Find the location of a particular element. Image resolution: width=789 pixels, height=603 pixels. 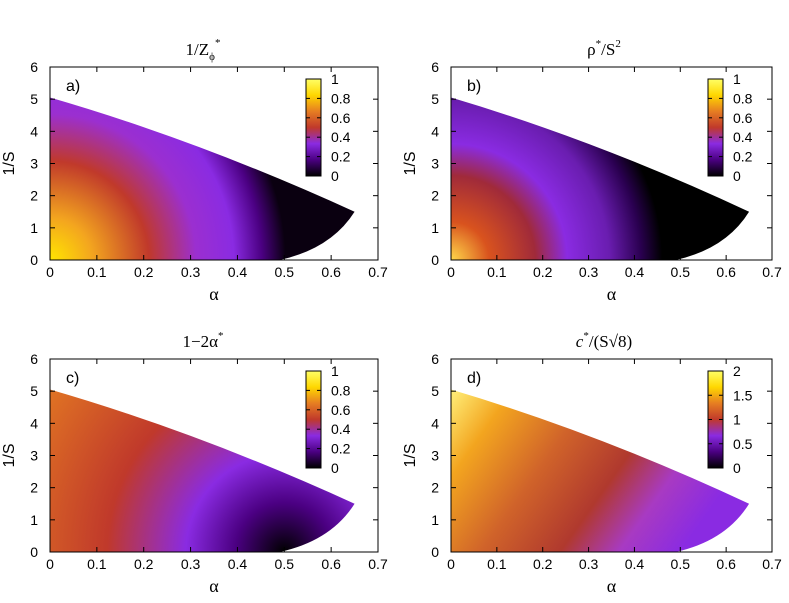

panel-b-y-tick-label: 1 is located at coordinates (435, 228).